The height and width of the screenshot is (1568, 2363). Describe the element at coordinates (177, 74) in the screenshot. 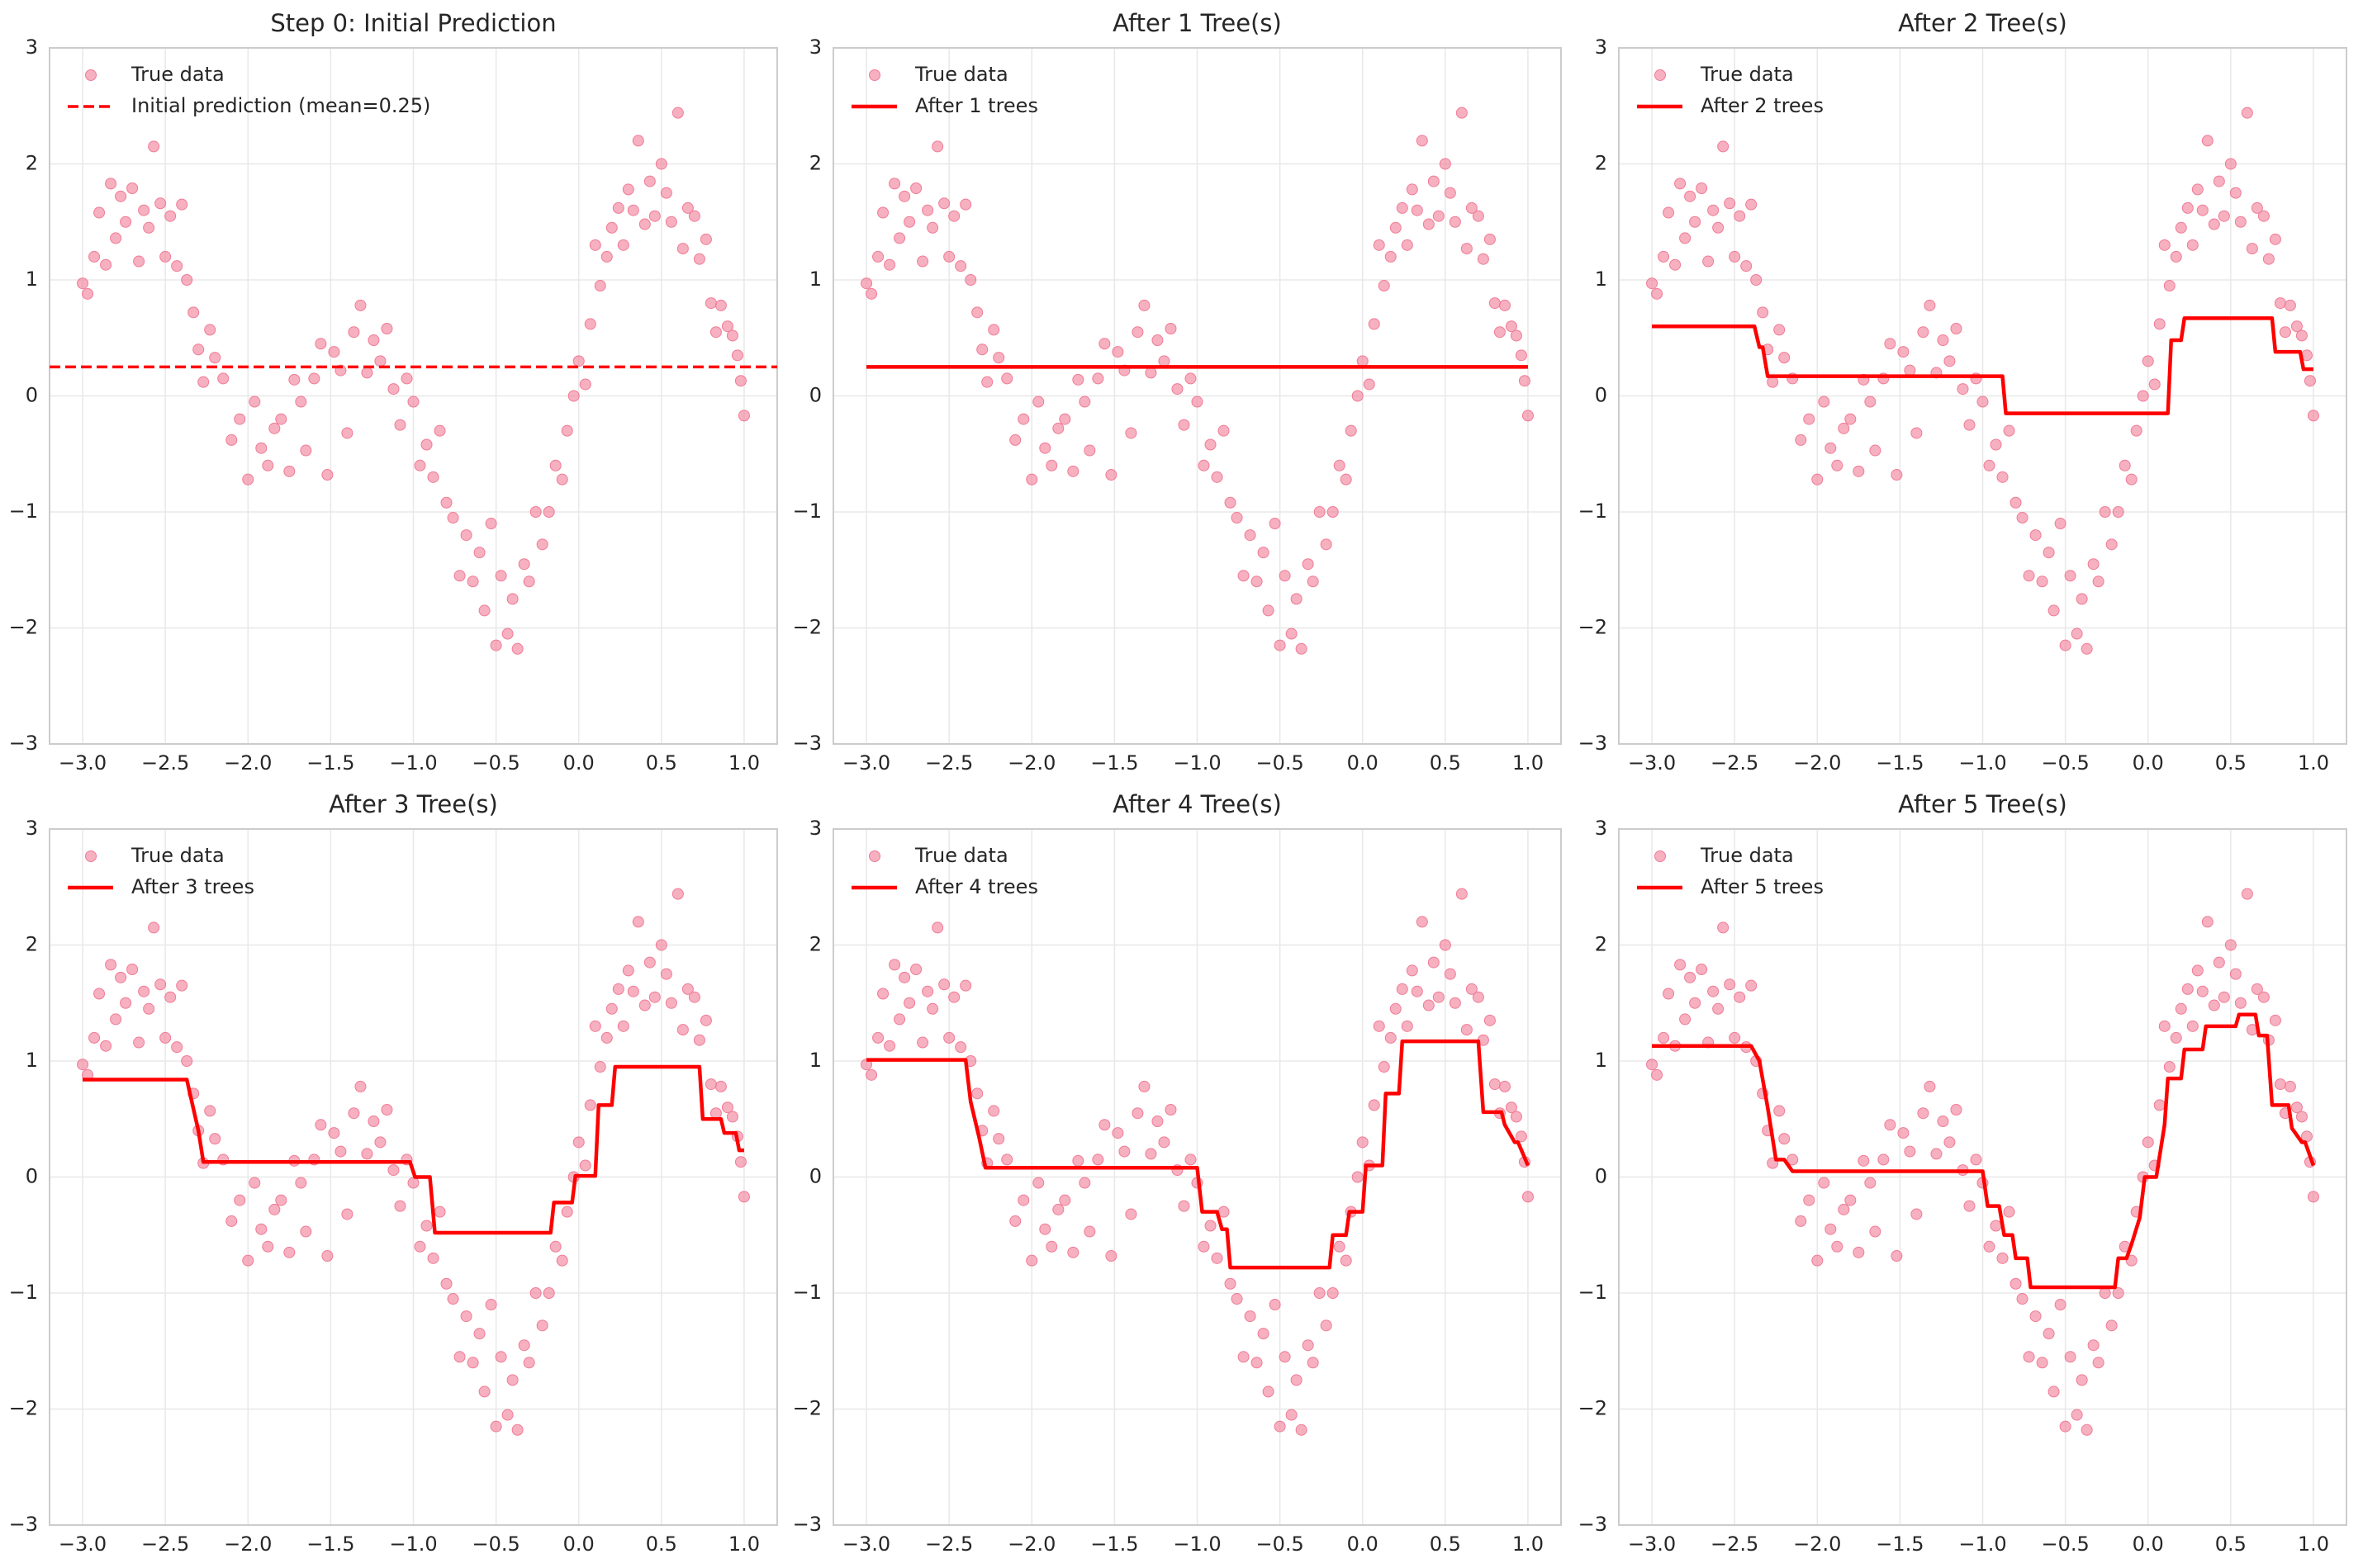

I see `legend-label: True data` at that location.